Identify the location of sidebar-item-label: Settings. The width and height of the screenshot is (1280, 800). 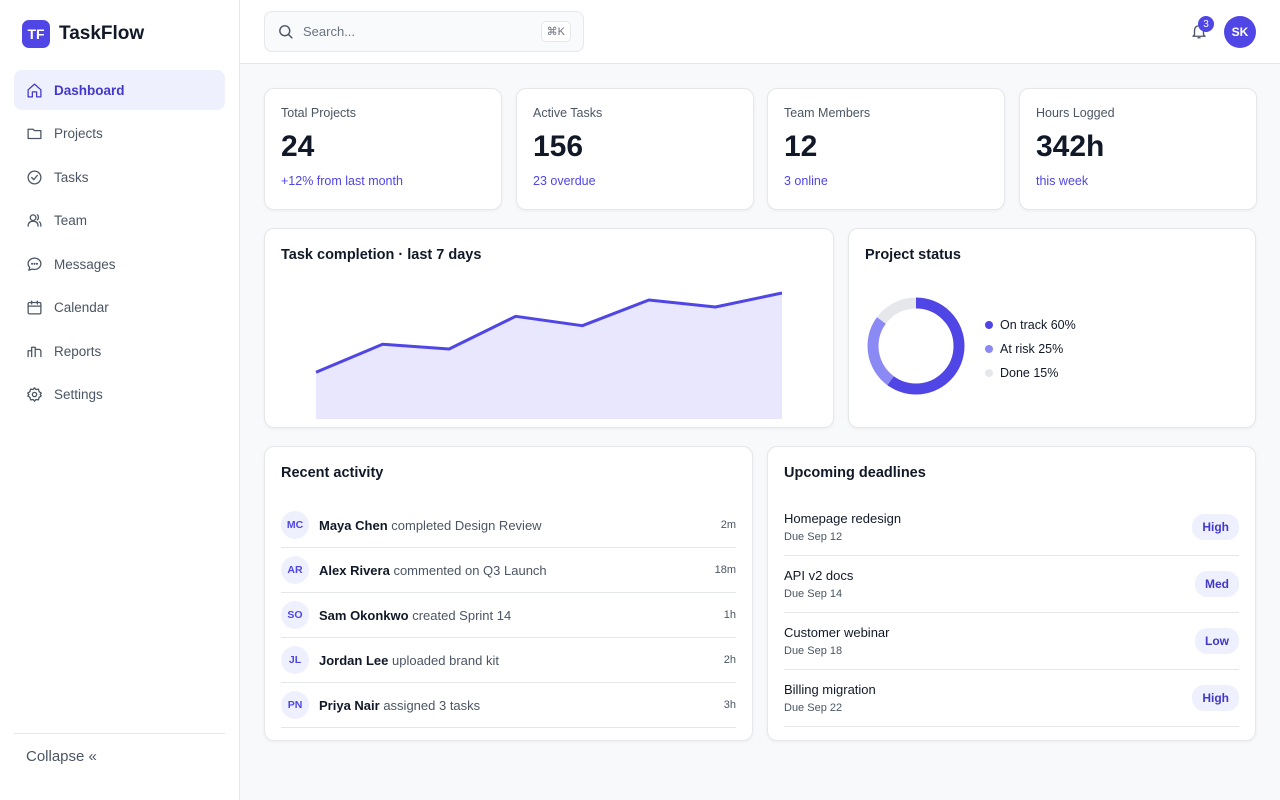
(78, 394).